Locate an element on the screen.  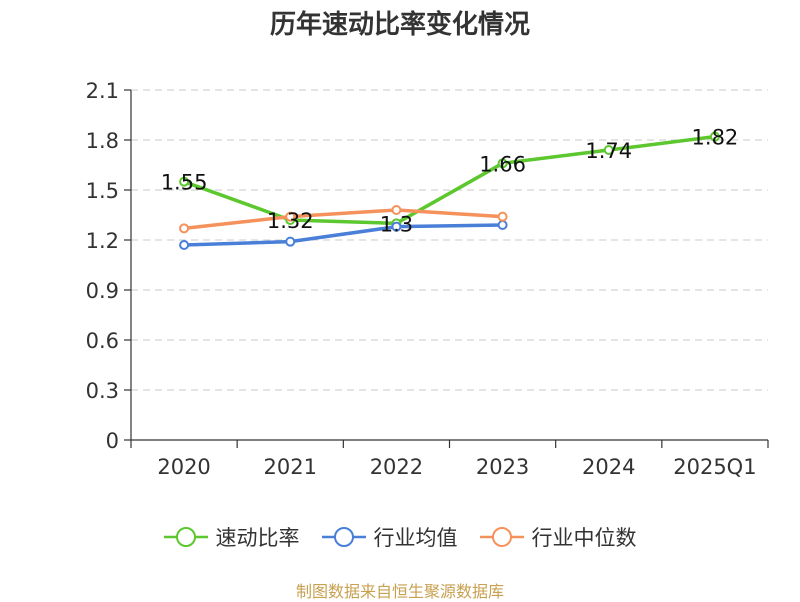
y-tick-label-3: 0.9 is located at coordinates (102, 291).